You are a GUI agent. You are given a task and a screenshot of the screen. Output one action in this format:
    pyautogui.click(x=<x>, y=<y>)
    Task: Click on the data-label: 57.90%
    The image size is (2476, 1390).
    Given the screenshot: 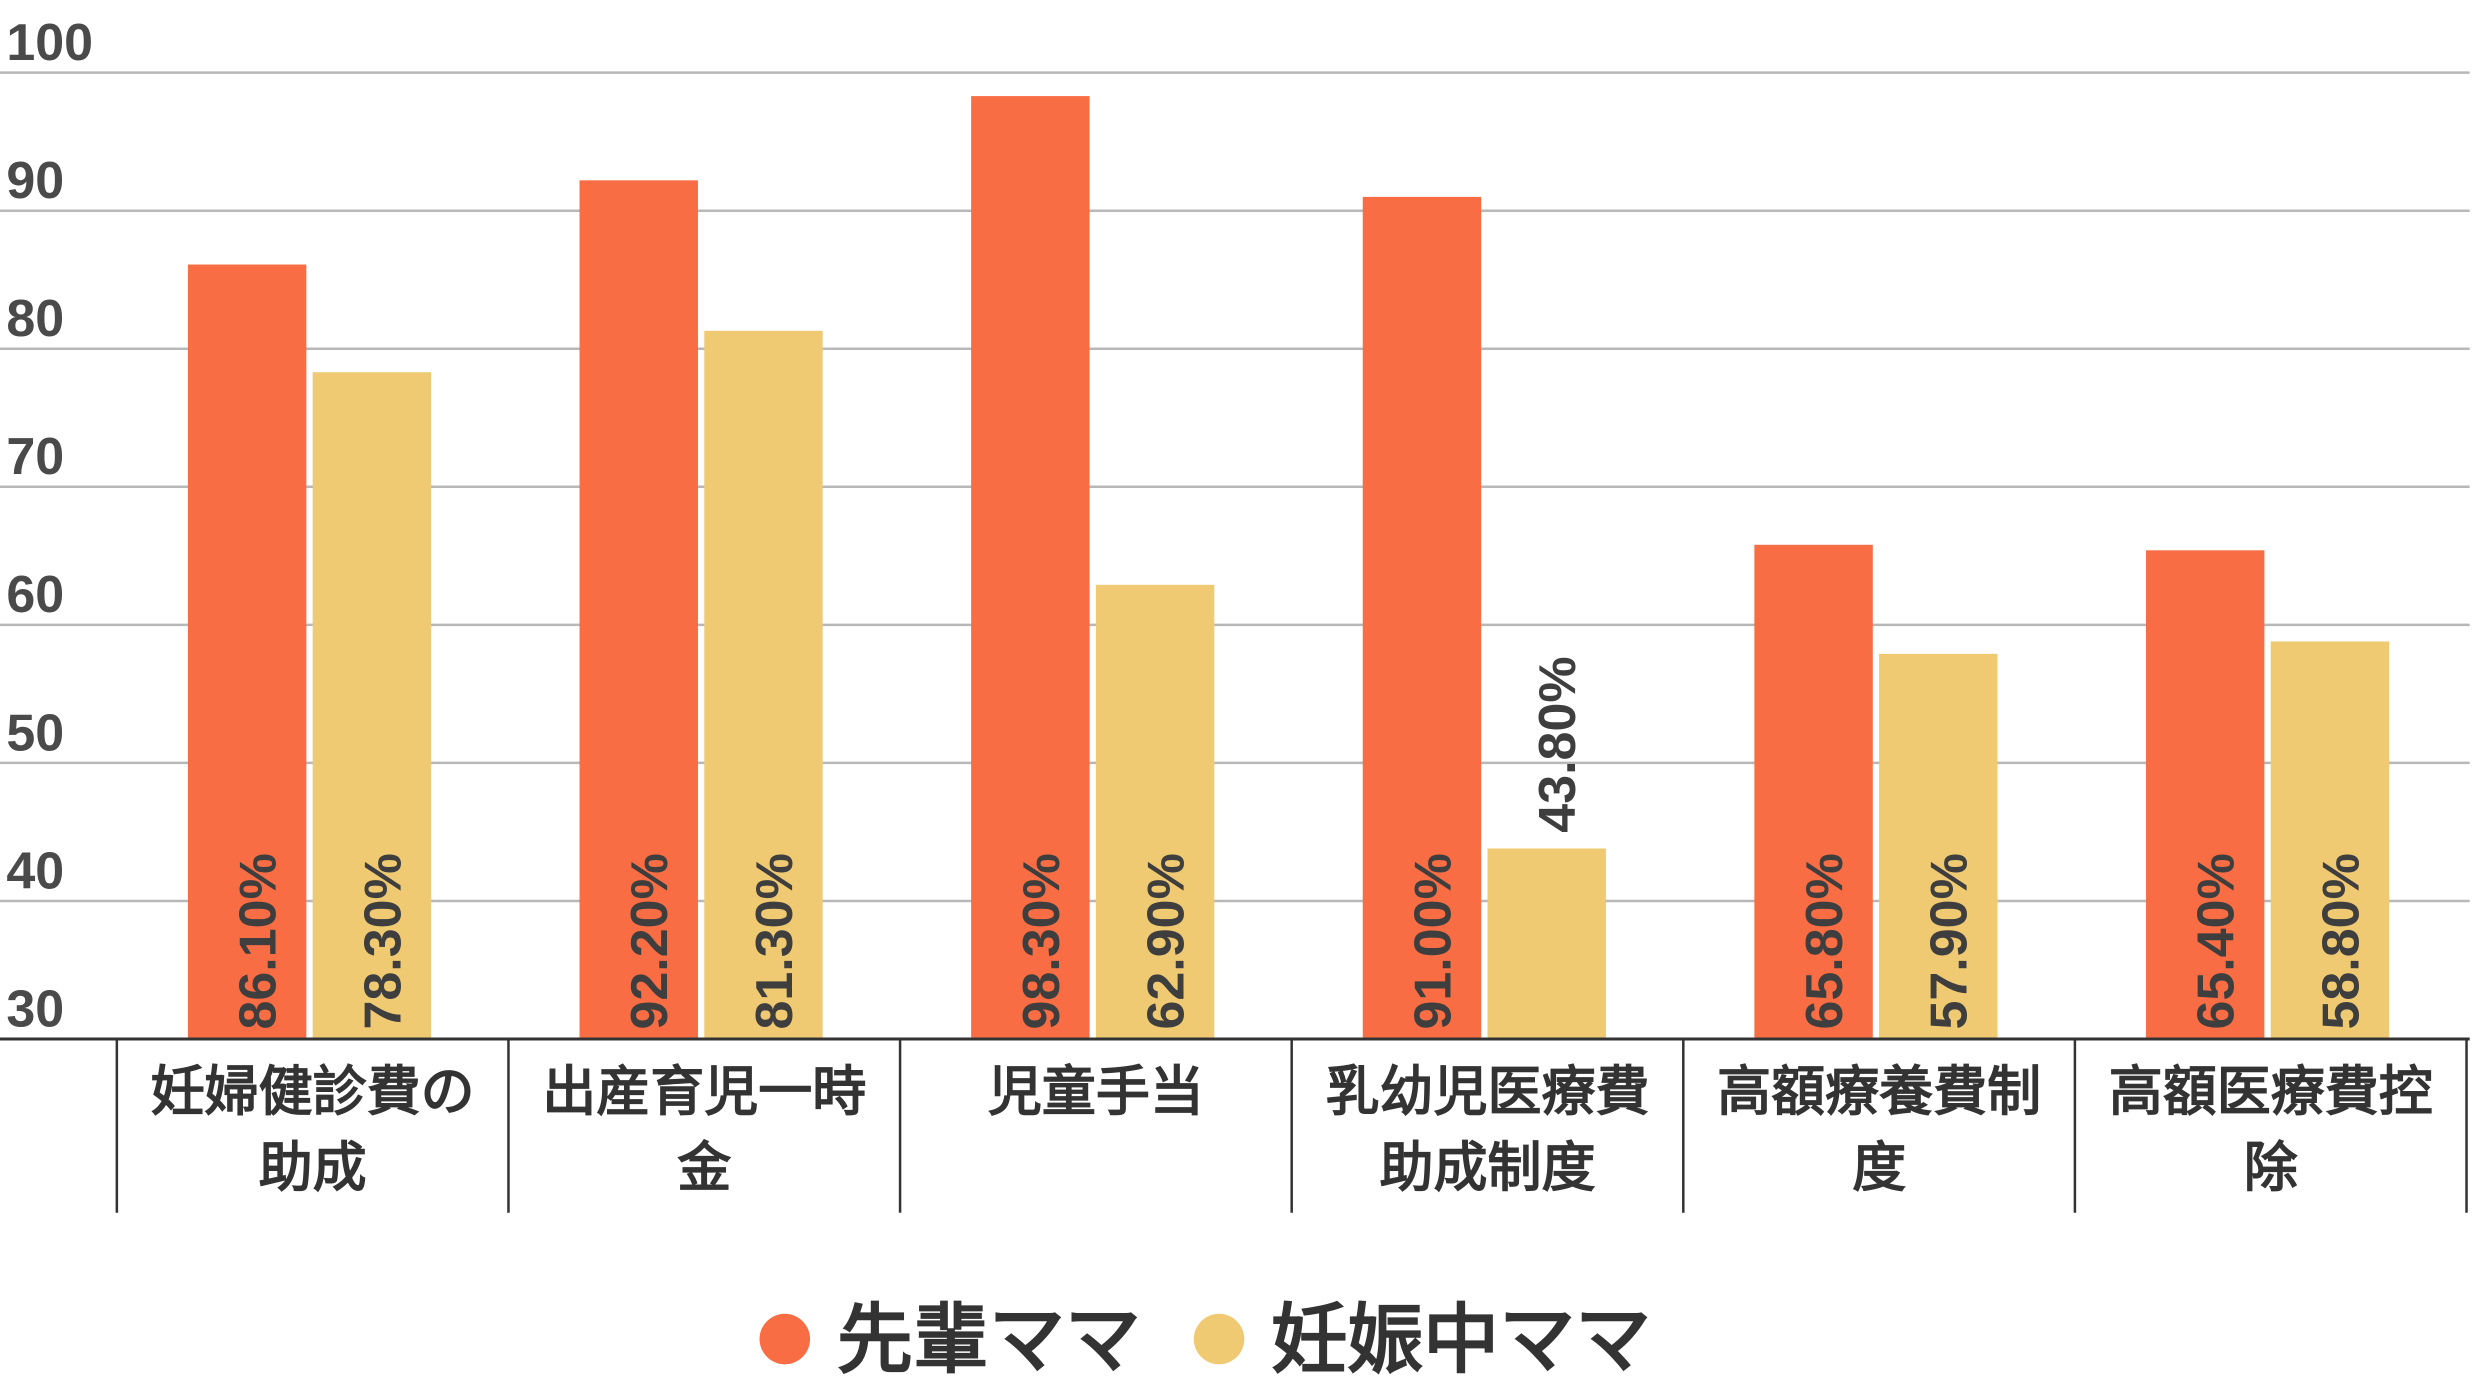 What is the action you would take?
    pyautogui.click(x=1950, y=941)
    